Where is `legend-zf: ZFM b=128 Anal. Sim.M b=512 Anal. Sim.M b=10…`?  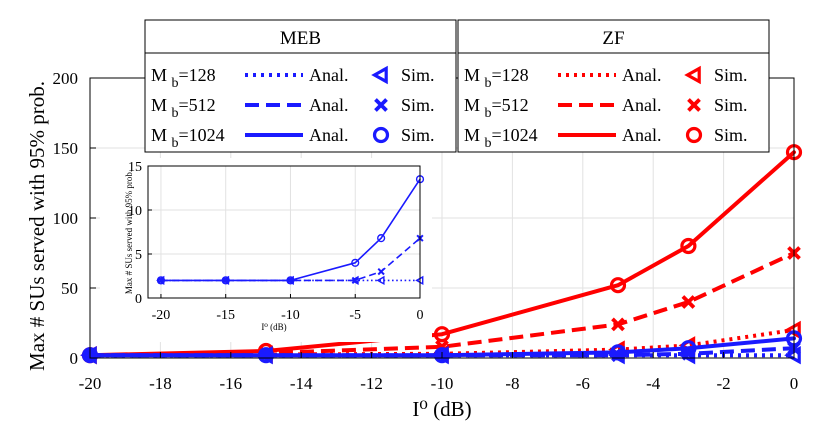
legend-zf: ZFM b=128 Anal. Sim.M b=512 Anal. Sim.M b=10… is located at coordinates (613, 86).